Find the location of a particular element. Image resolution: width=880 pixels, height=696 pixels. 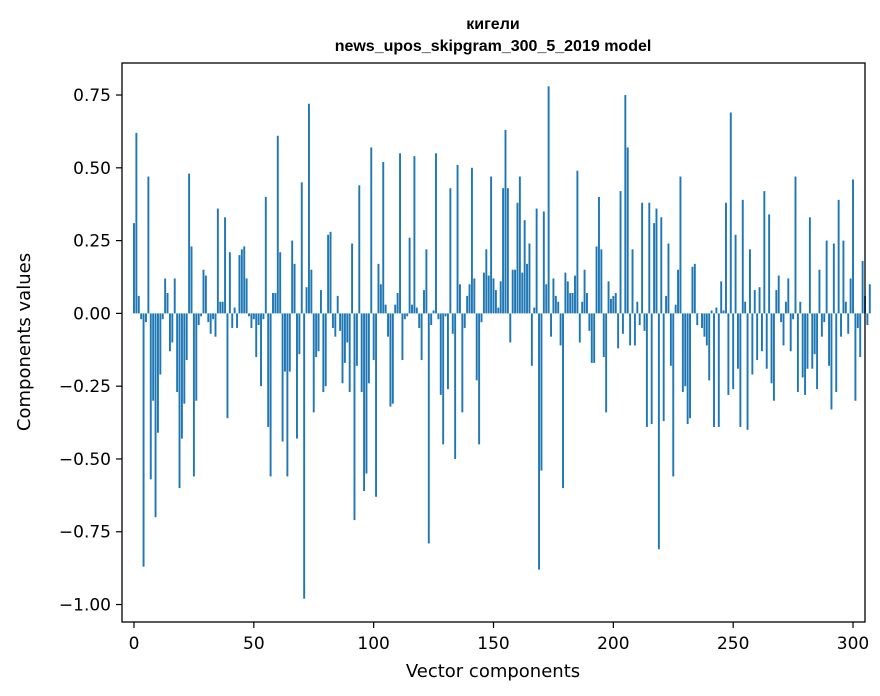

y-tick-label: −1.00 is located at coordinates (85, 606).